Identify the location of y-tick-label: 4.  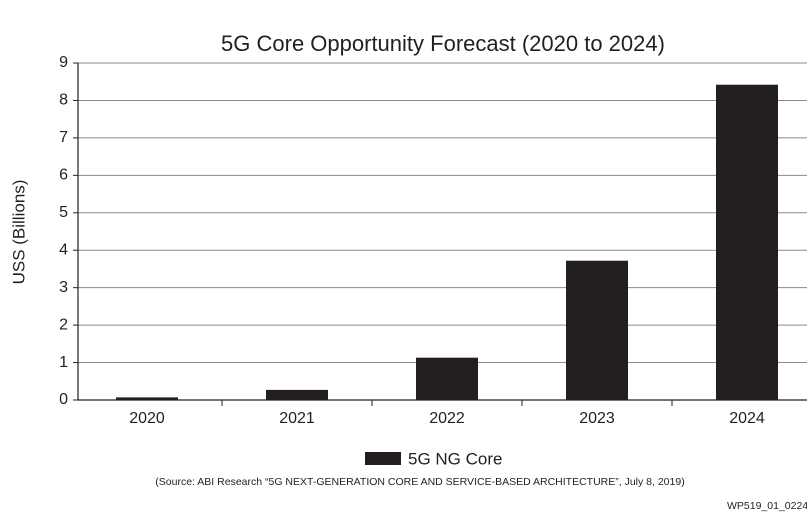
(63, 249).